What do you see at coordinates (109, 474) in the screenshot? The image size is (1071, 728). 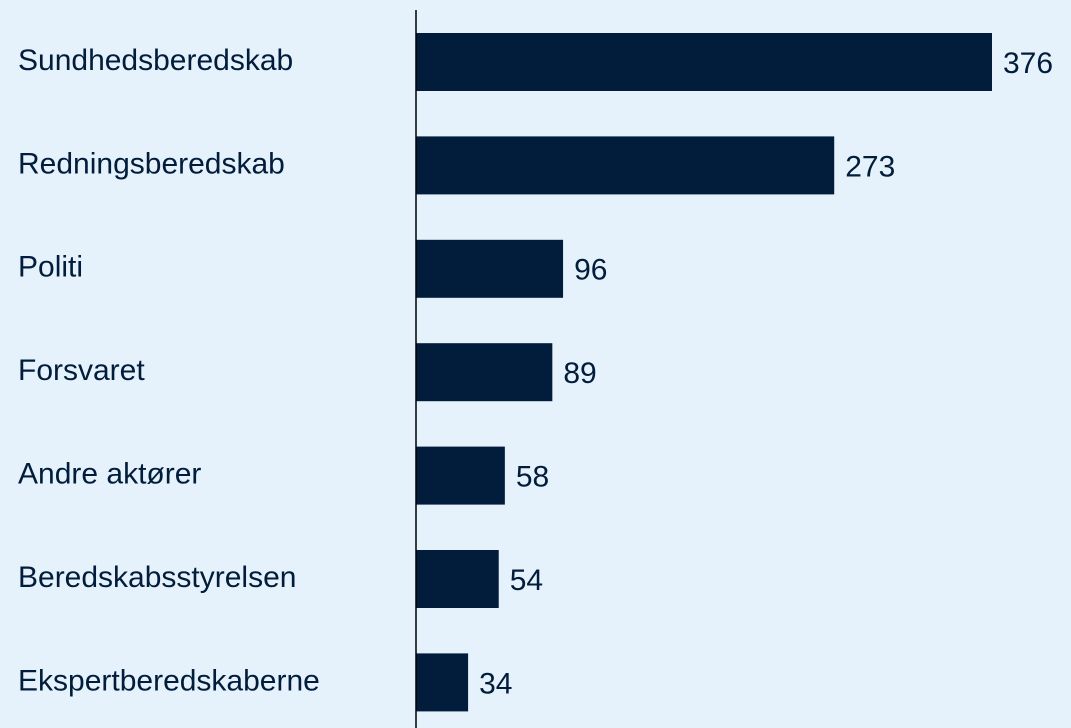 I see `category-label: Andre aktører` at bounding box center [109, 474].